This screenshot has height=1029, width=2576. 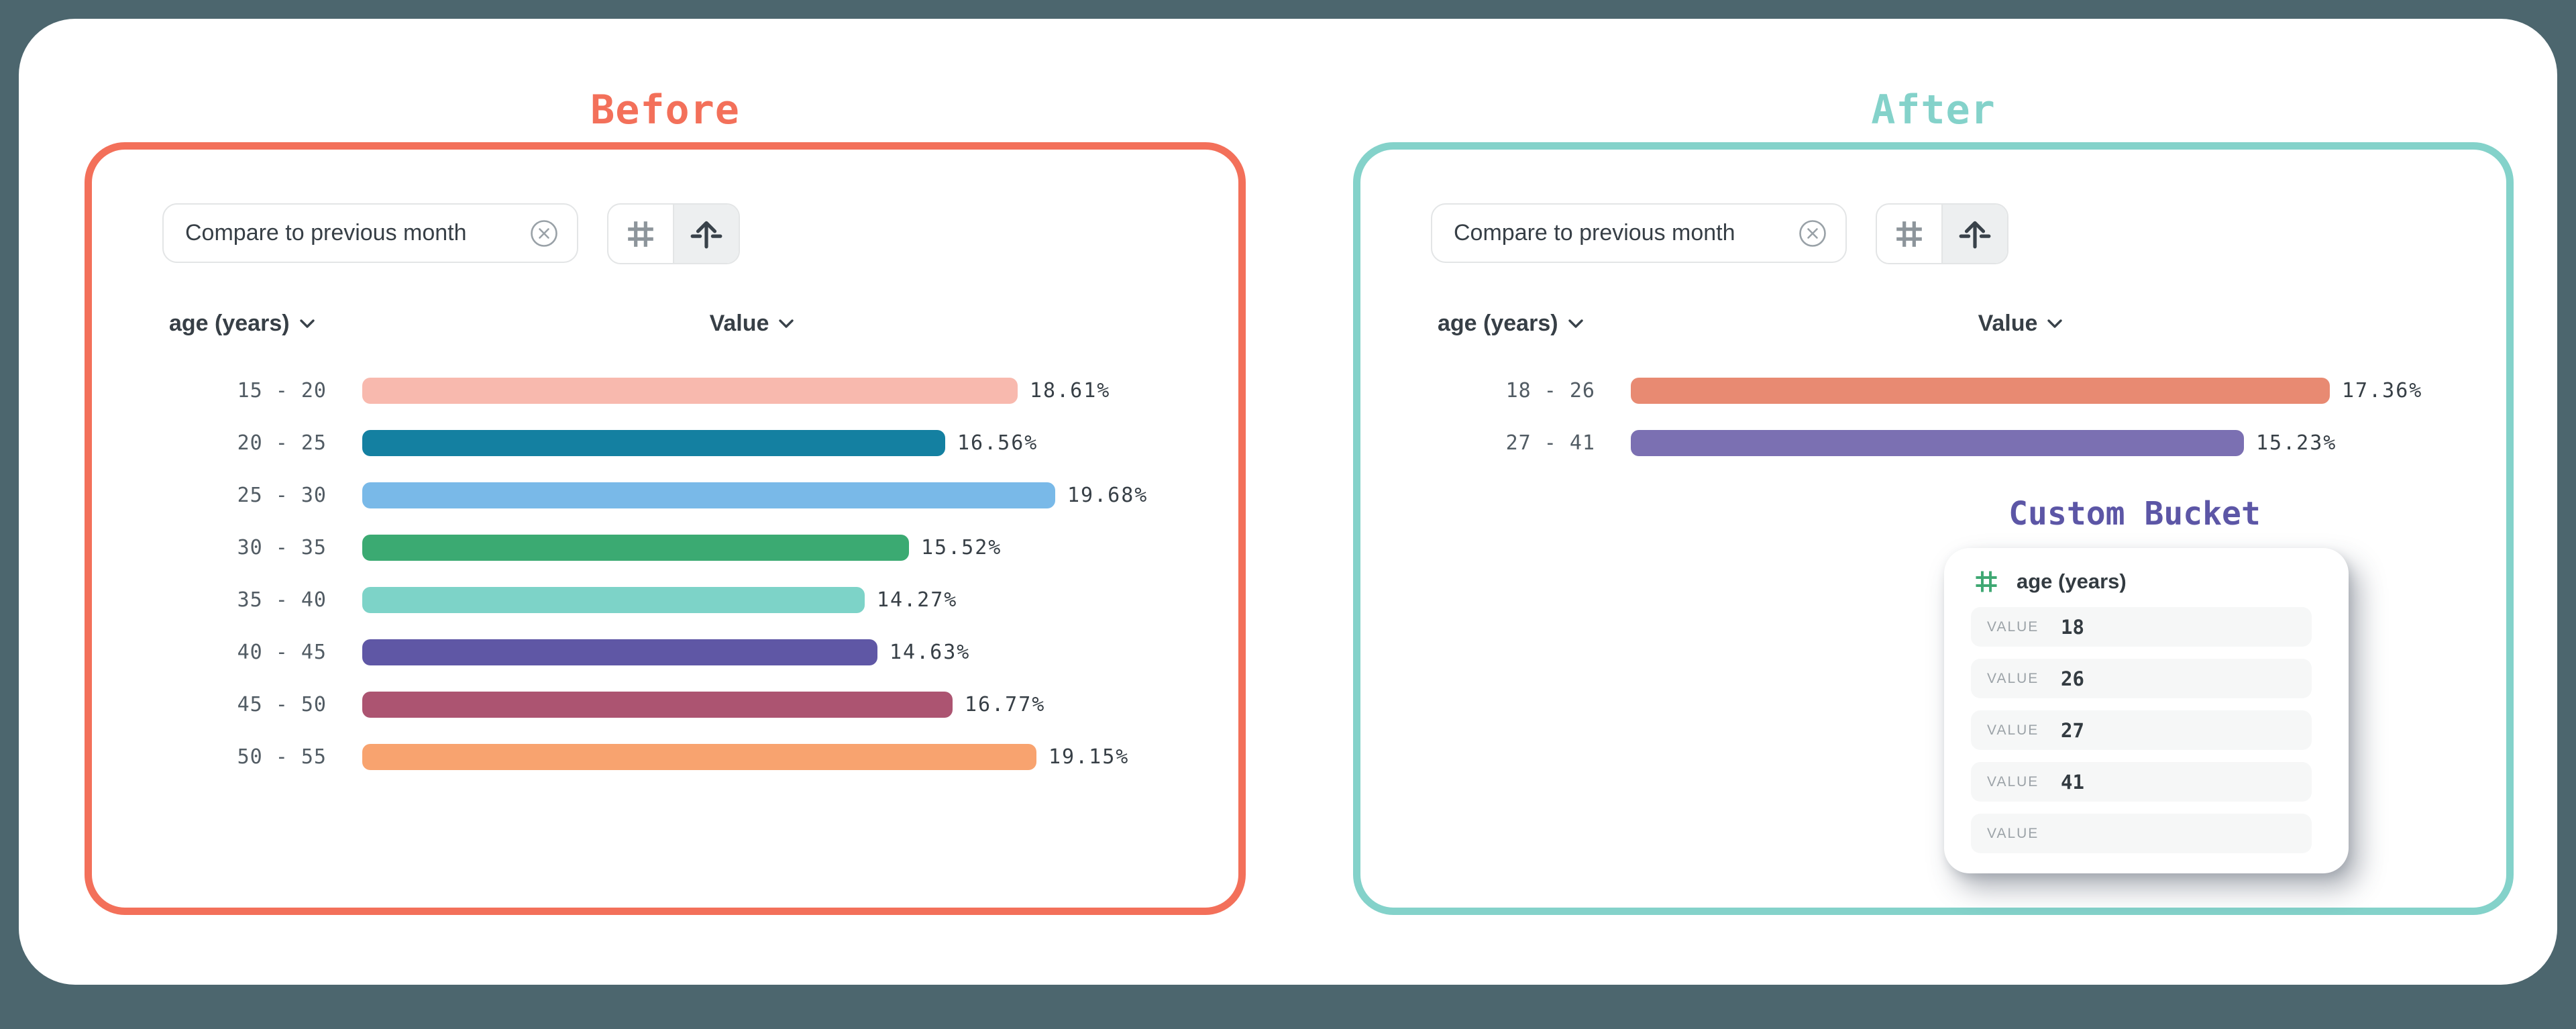 I want to click on bucket-value-number: 26, so click(x=2072, y=678).